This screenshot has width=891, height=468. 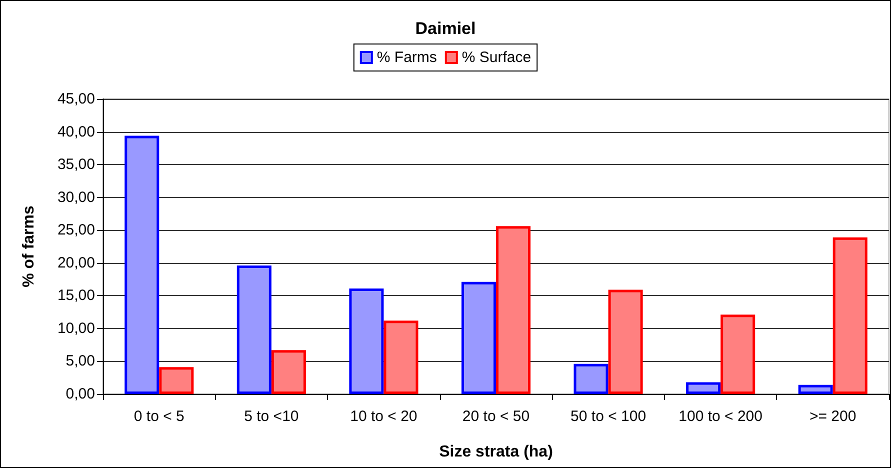 What do you see at coordinates (496, 452) in the screenshot?
I see `x-axis-title: Size strata (ha)` at bounding box center [496, 452].